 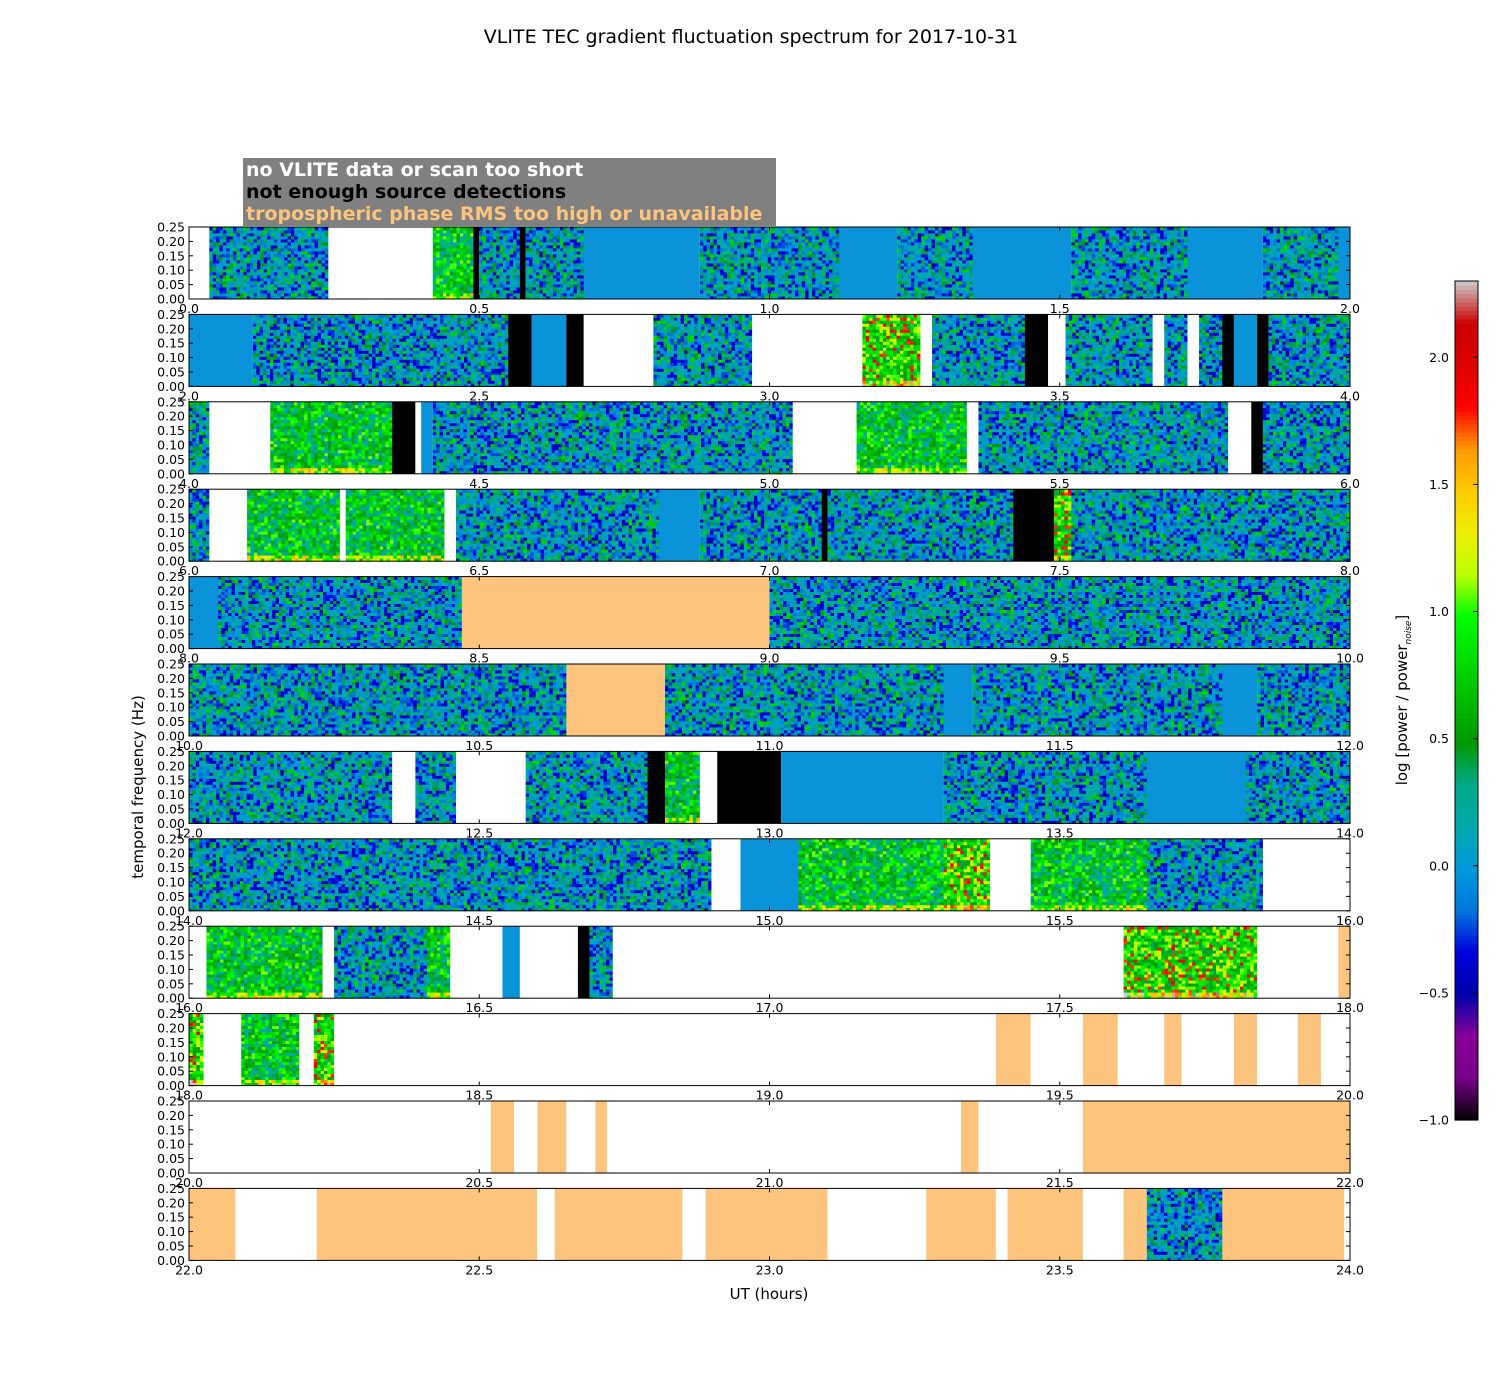 What do you see at coordinates (770, 395) in the screenshot?
I see `x-tick-label: 3.0` at bounding box center [770, 395].